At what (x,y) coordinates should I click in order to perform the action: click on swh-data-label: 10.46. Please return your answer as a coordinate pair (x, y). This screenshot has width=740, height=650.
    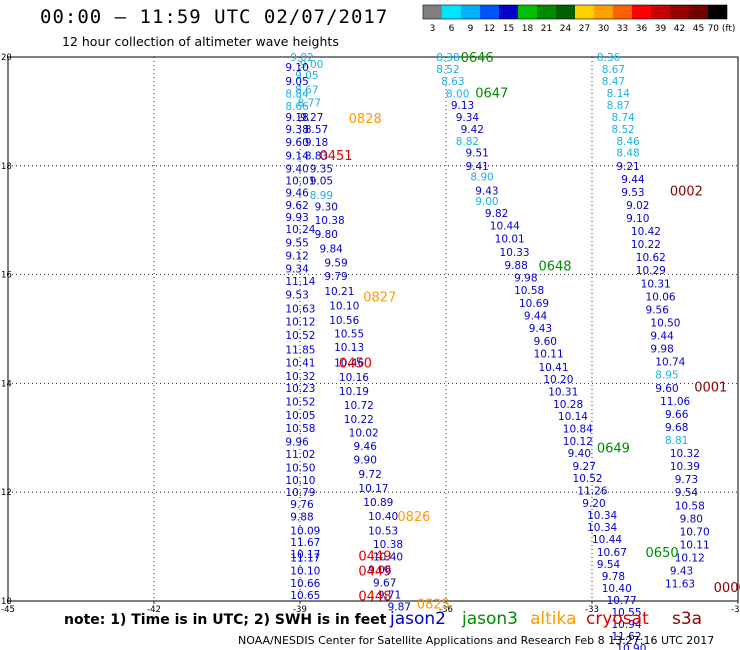
    Looking at the image, I should click on (349, 364).